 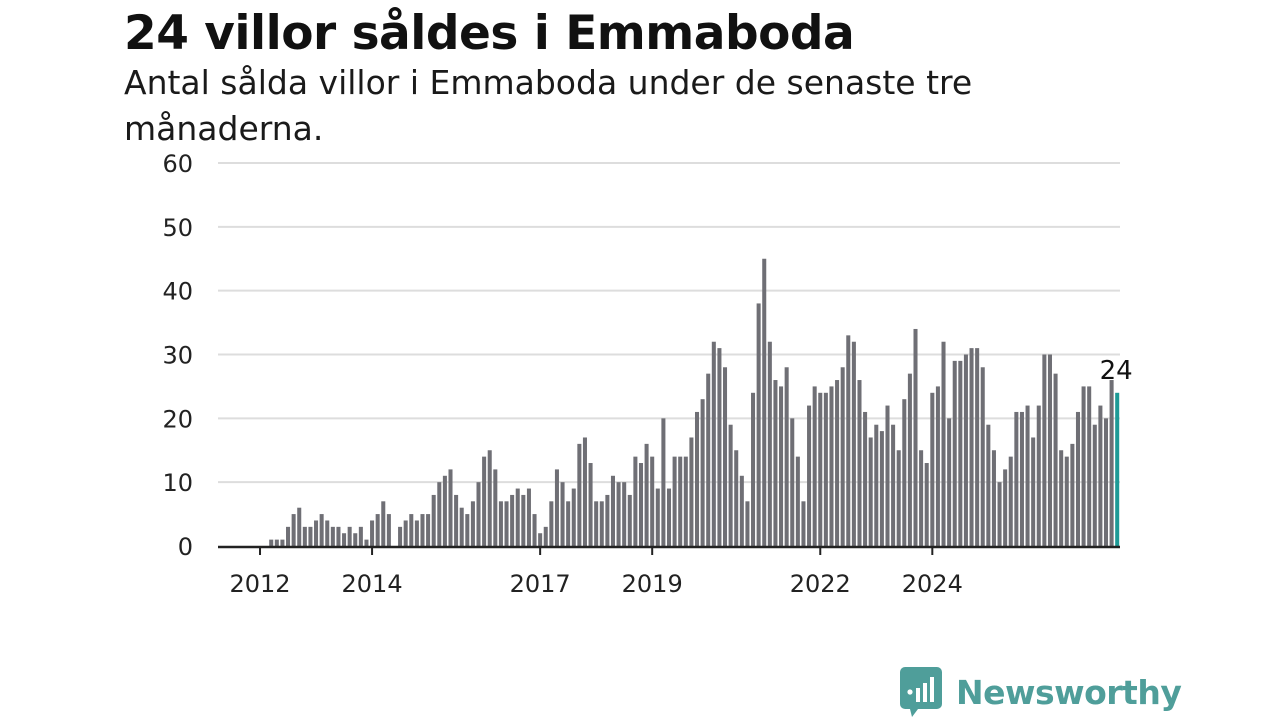 What do you see at coordinates (820, 584) in the screenshot?
I see `x-tick-label: 2022` at bounding box center [820, 584].